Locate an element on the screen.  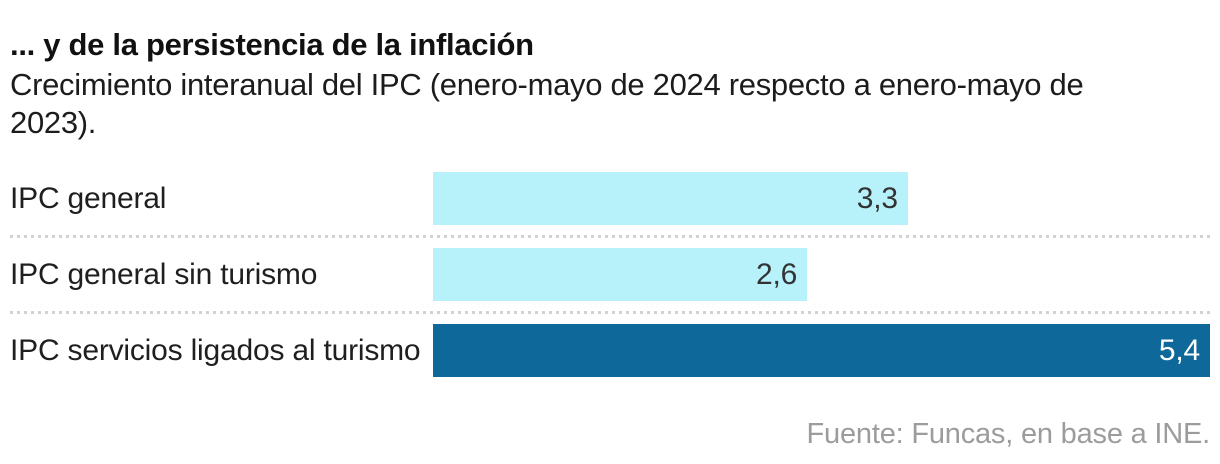
bar: 3,3 is located at coordinates (670, 198).